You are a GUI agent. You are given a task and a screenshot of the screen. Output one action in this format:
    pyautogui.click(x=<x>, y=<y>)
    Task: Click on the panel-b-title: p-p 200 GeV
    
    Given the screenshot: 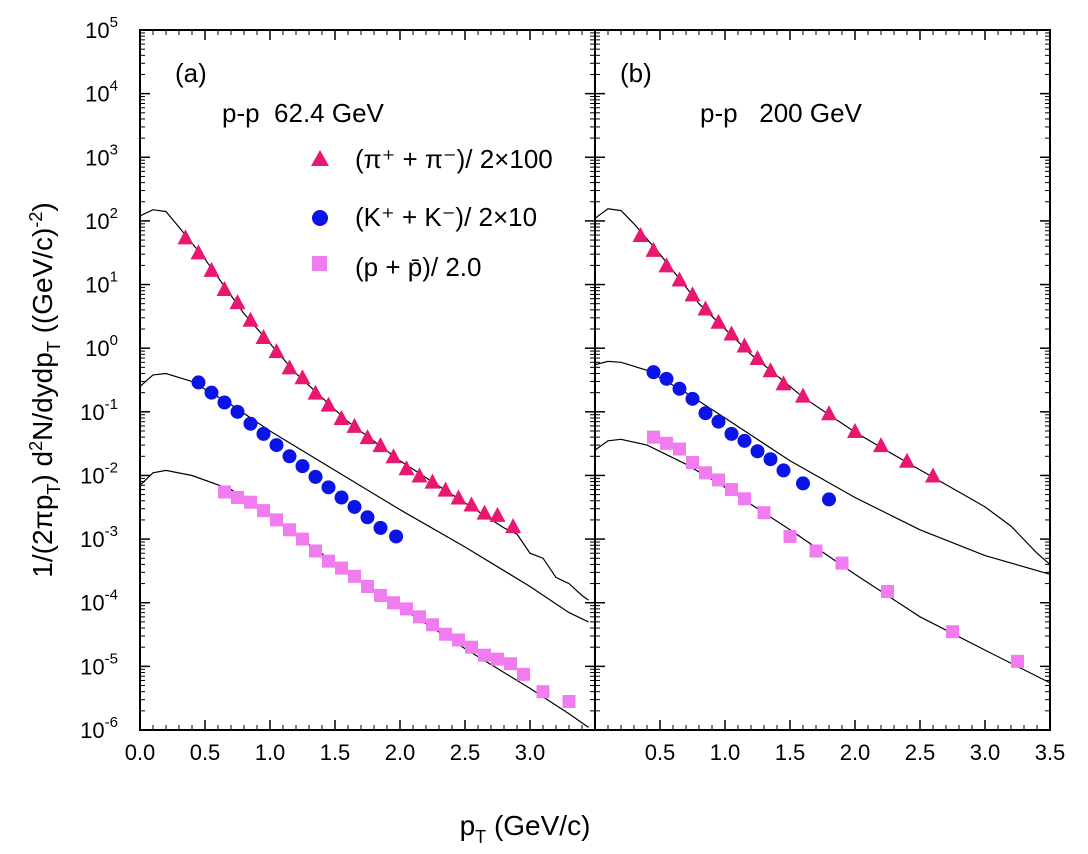 What is the action you would take?
    pyautogui.click(x=781, y=113)
    